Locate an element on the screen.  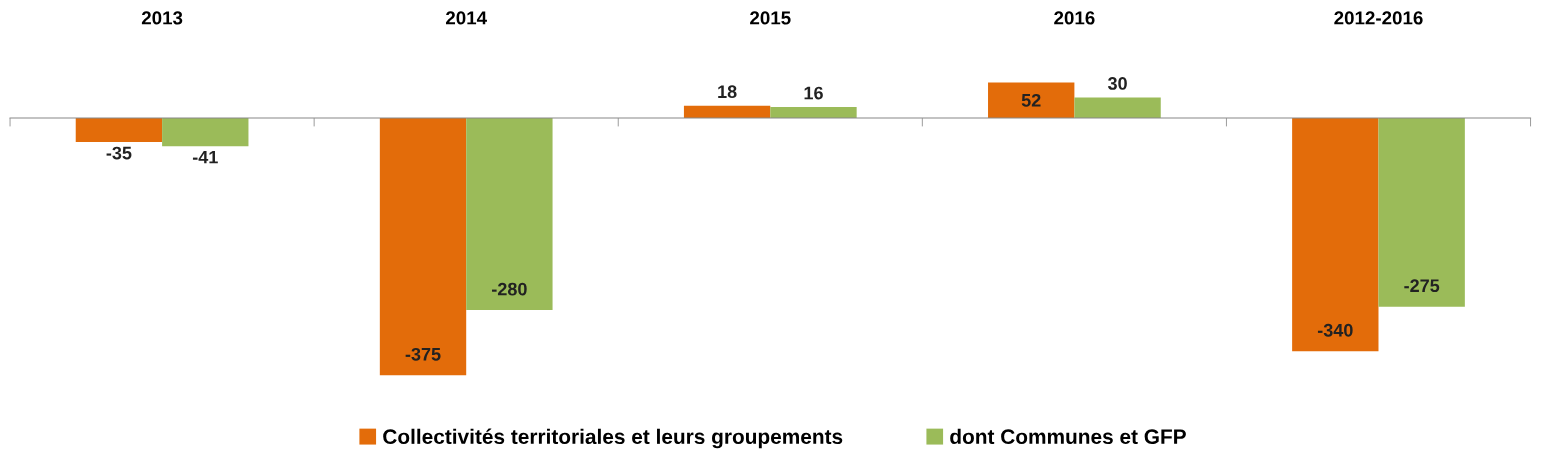
data-label: 30 is located at coordinates (1117, 83).